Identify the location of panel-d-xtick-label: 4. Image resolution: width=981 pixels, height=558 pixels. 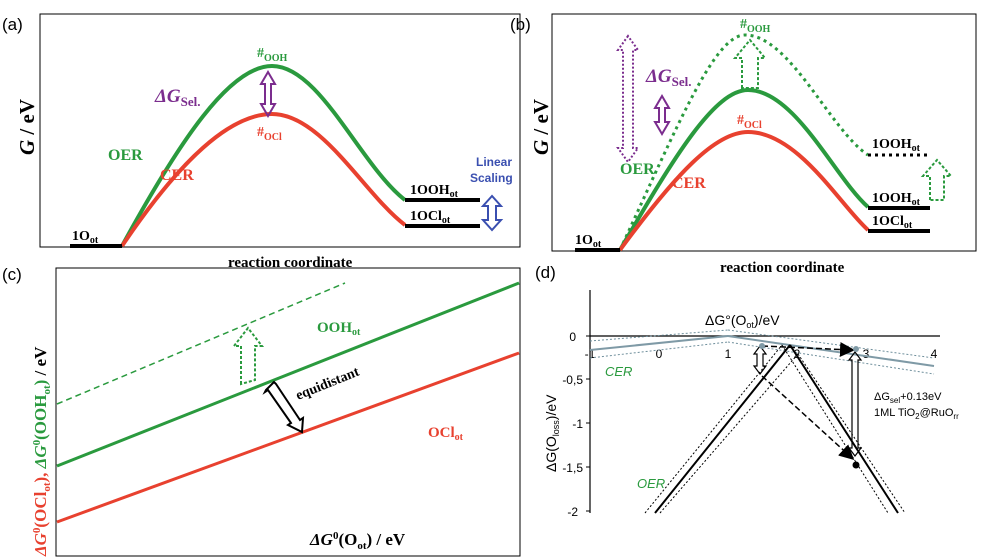
(934, 354).